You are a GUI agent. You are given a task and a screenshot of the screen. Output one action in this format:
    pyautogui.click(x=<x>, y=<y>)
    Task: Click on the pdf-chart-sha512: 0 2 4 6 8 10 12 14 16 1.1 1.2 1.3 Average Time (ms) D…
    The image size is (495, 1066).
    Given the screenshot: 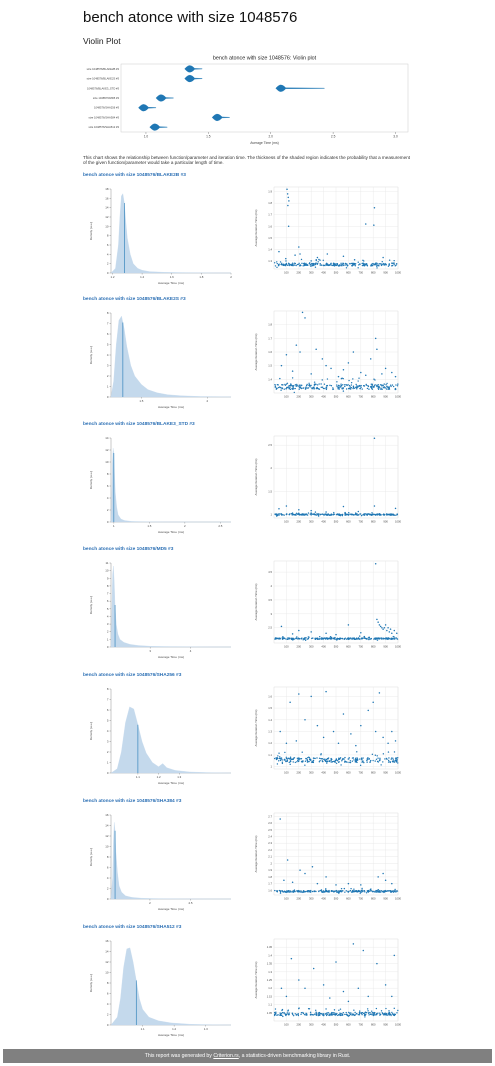 What is the action you would take?
    pyautogui.click(x=160, y=988)
    